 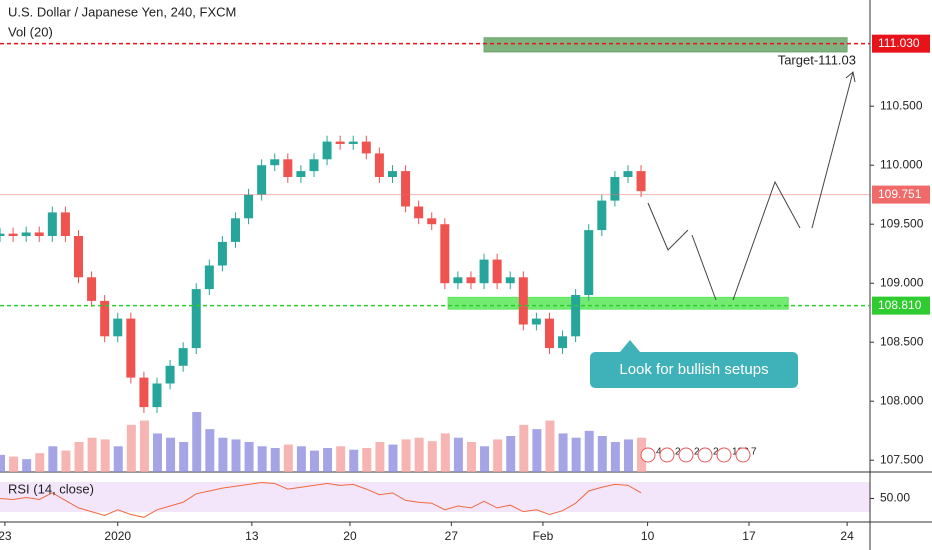 I want to click on y-tick-label: 109.500, so click(x=902, y=223).